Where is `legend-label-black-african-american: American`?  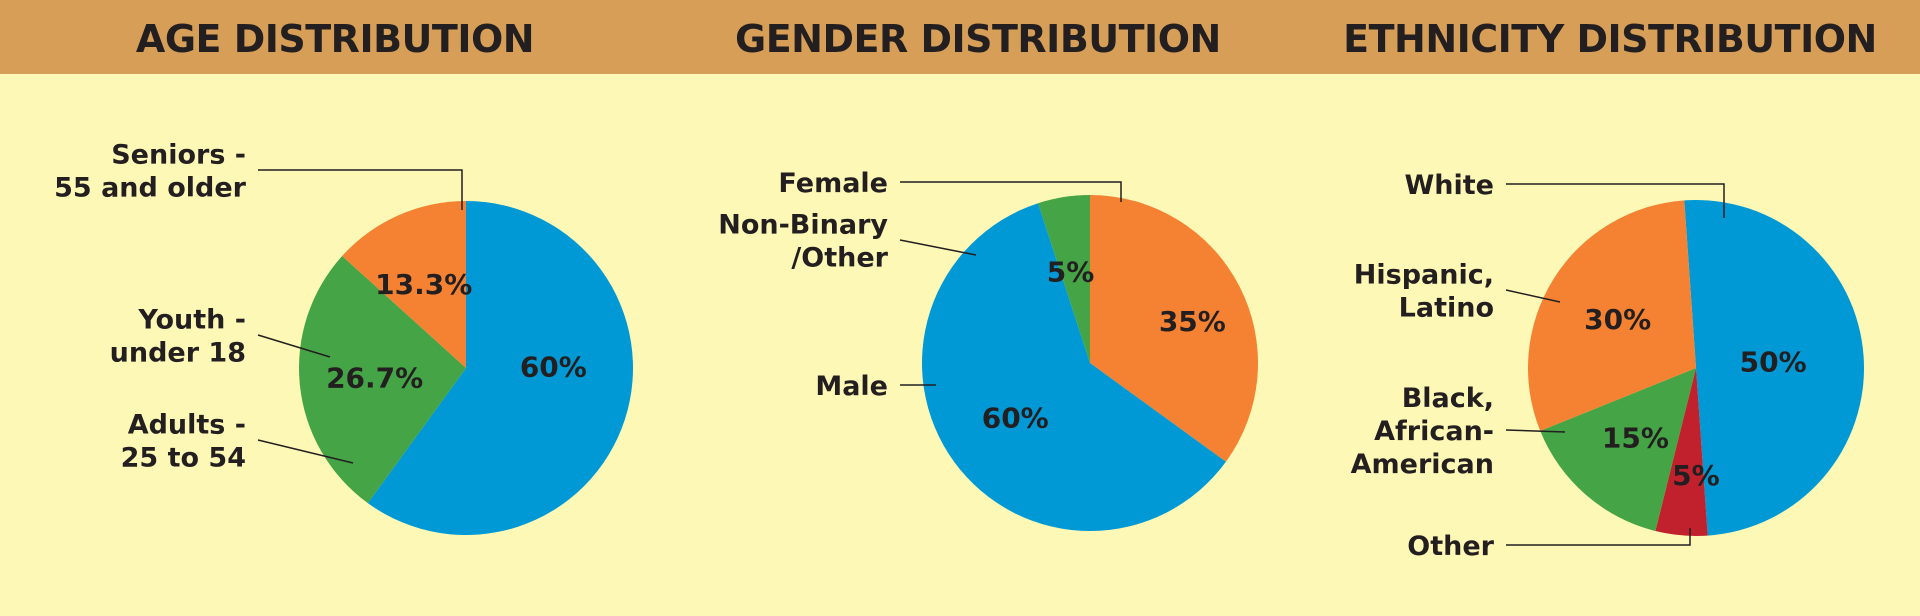 legend-label-black-african-american: American is located at coordinates (1422, 464).